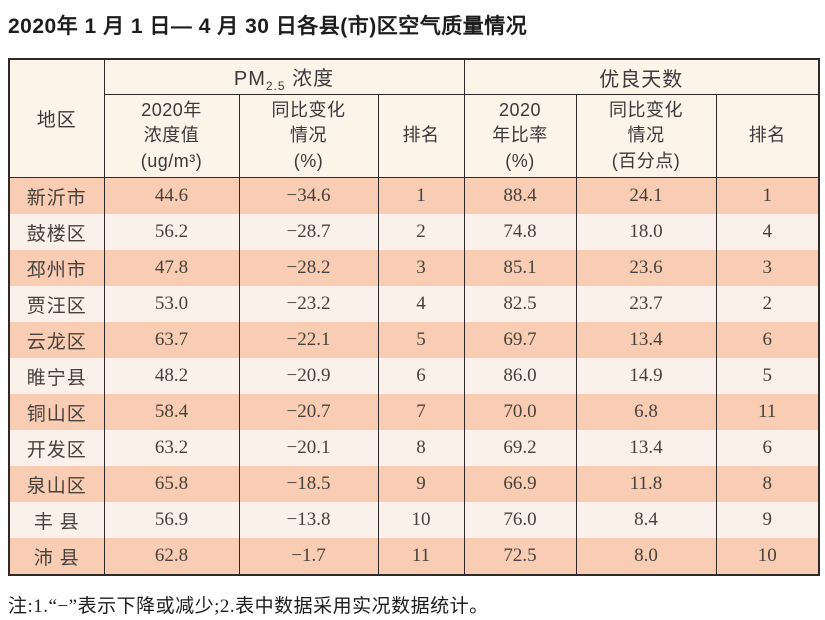 The height and width of the screenshot is (620, 825). I want to click on column-group-good-days: 优良天数, so click(641, 77).